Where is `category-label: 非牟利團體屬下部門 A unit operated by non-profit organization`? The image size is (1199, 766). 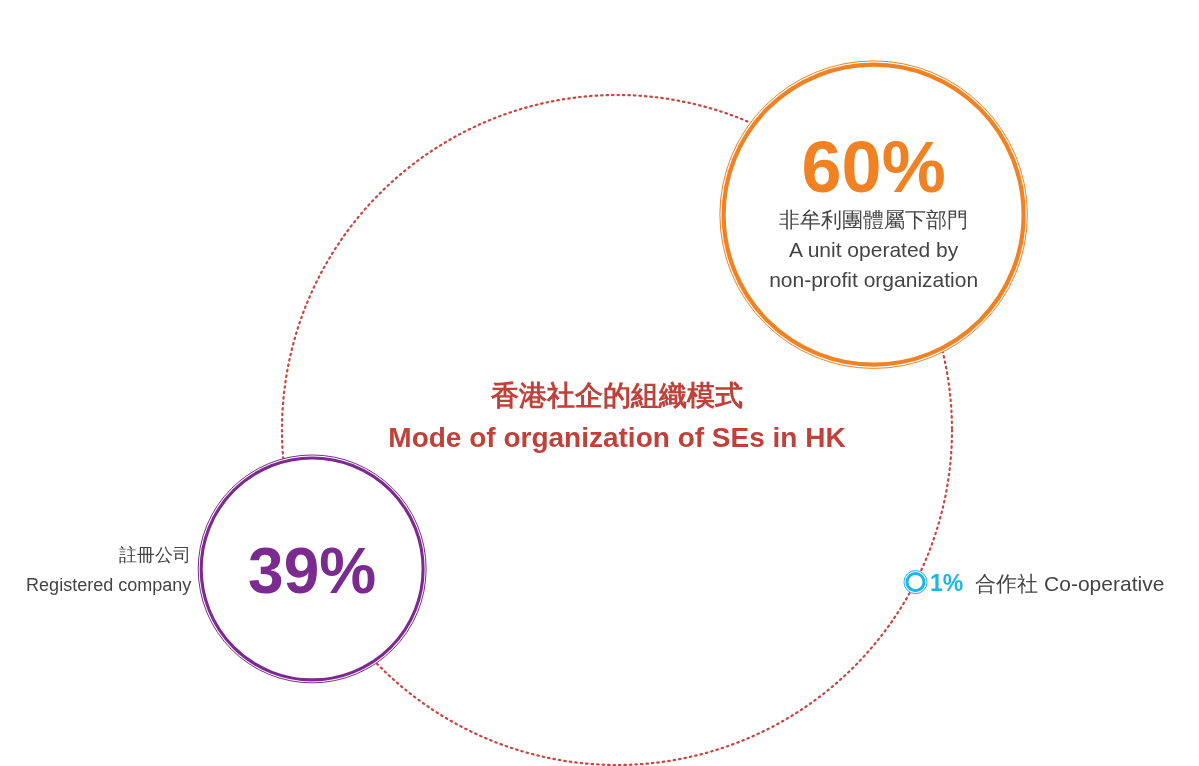 category-label: 非牟利團體屬下部門 A unit operated by non-profit organization is located at coordinates (874, 249).